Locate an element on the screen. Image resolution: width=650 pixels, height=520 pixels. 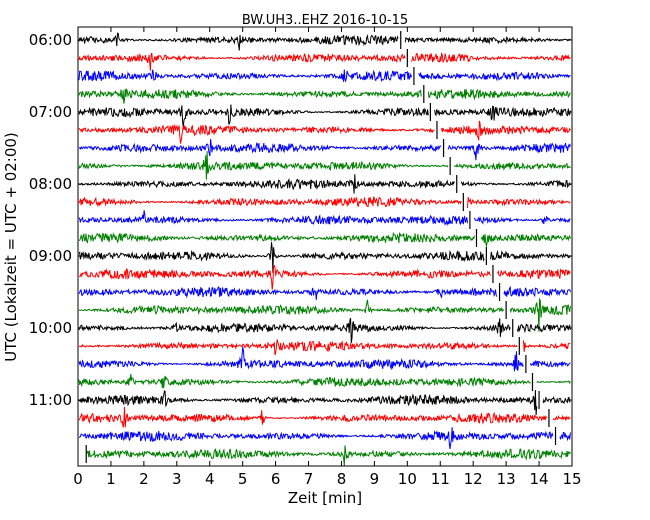
y-axis-label: UTC (Lokalzeit = UTC + 02:00) is located at coordinates (11, 247).